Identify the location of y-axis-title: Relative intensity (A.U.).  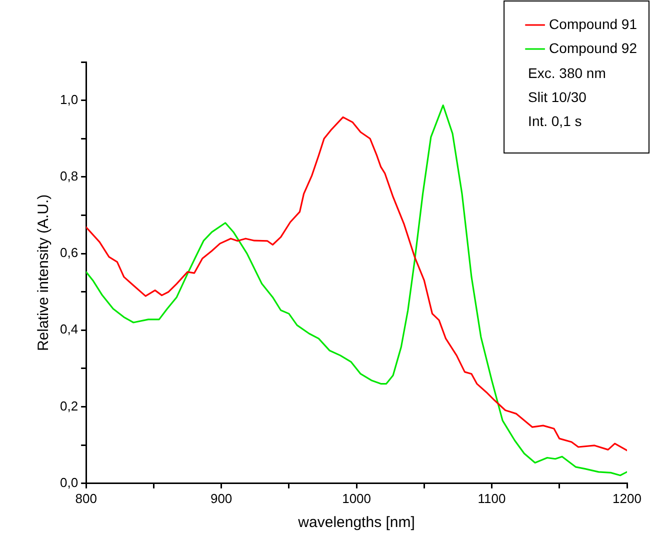
(43, 273).